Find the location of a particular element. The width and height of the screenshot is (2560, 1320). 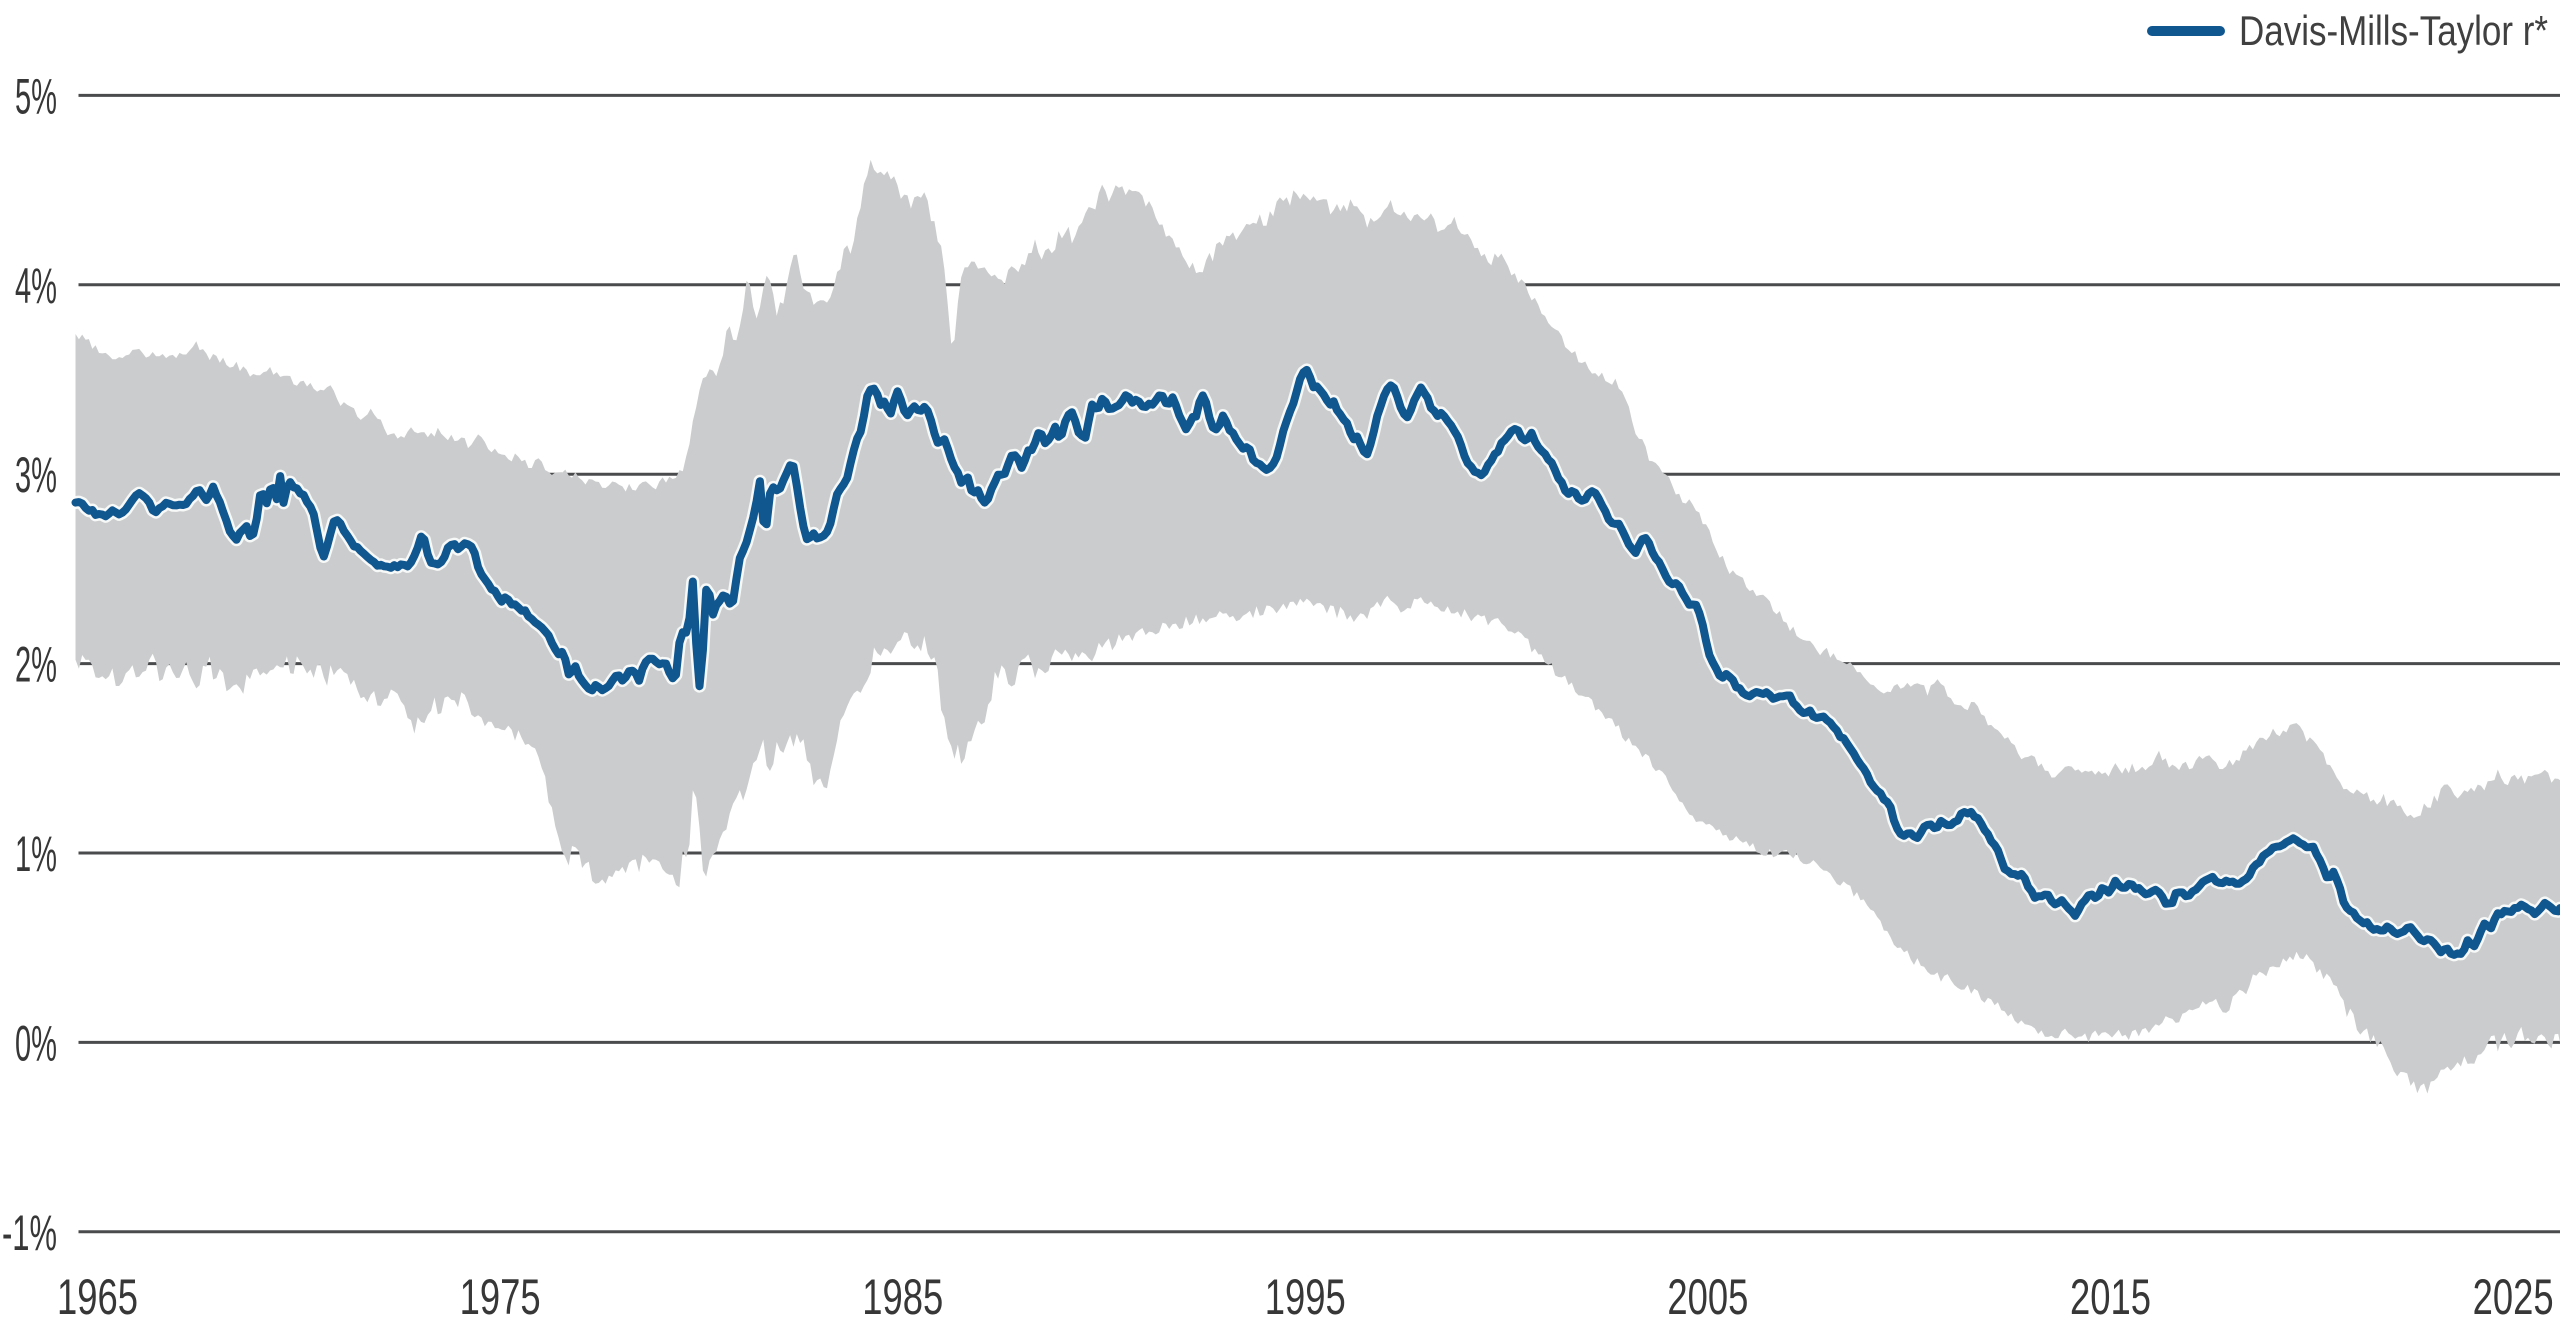

svg-text: 3% is located at coordinates (36, 475).